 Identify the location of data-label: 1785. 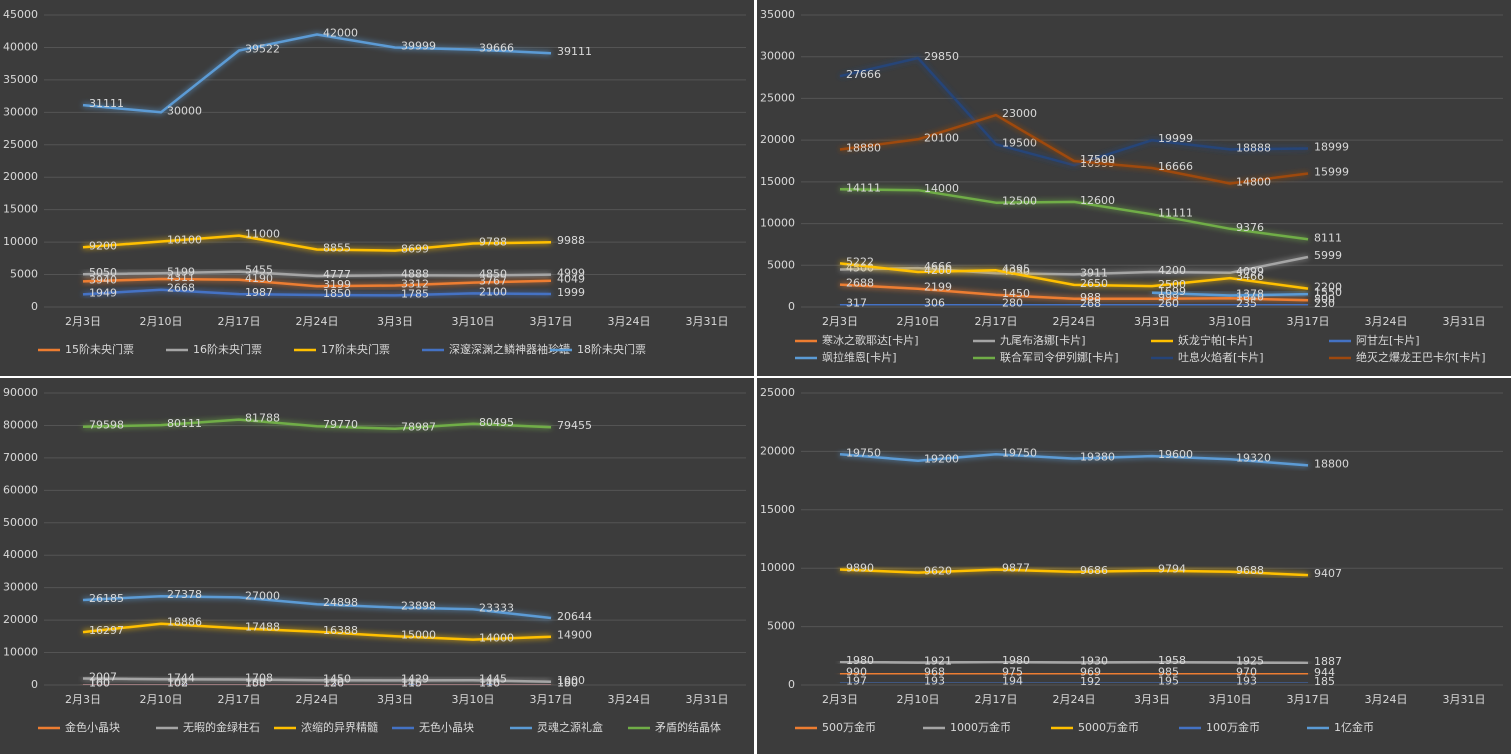
(415, 293).